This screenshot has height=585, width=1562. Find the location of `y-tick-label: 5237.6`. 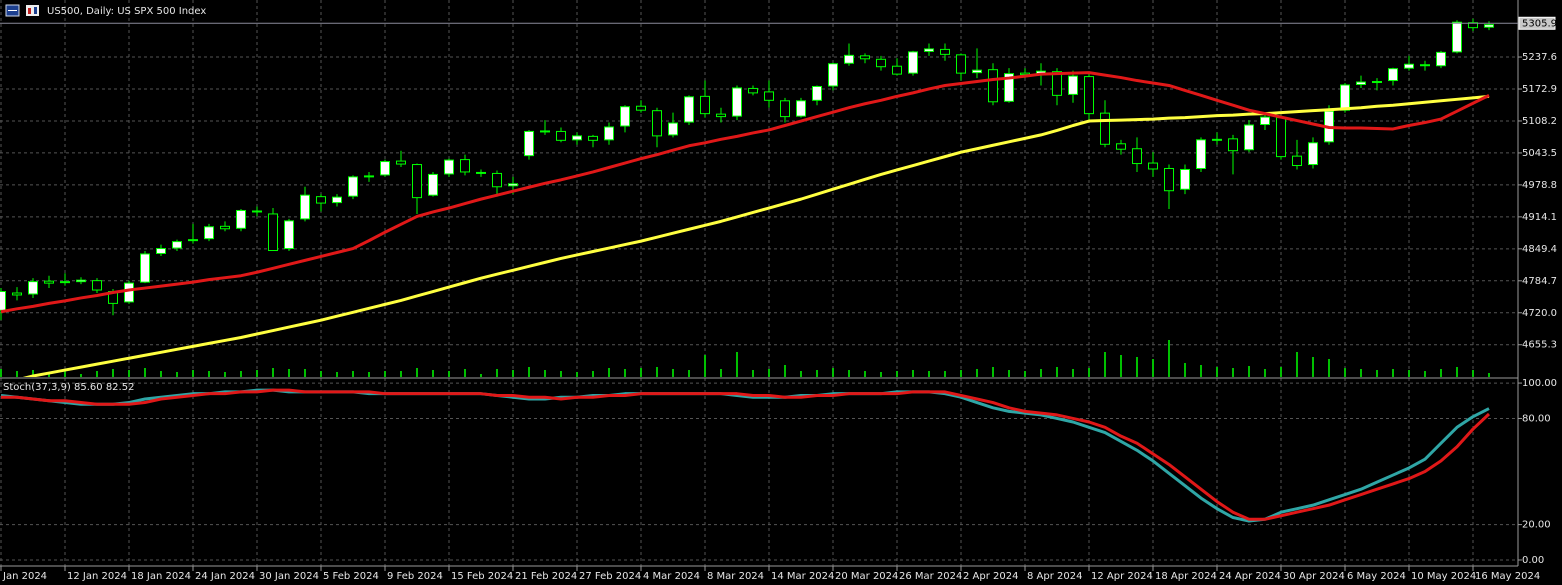

y-tick-label: 5237.6 is located at coordinates (1539, 57).